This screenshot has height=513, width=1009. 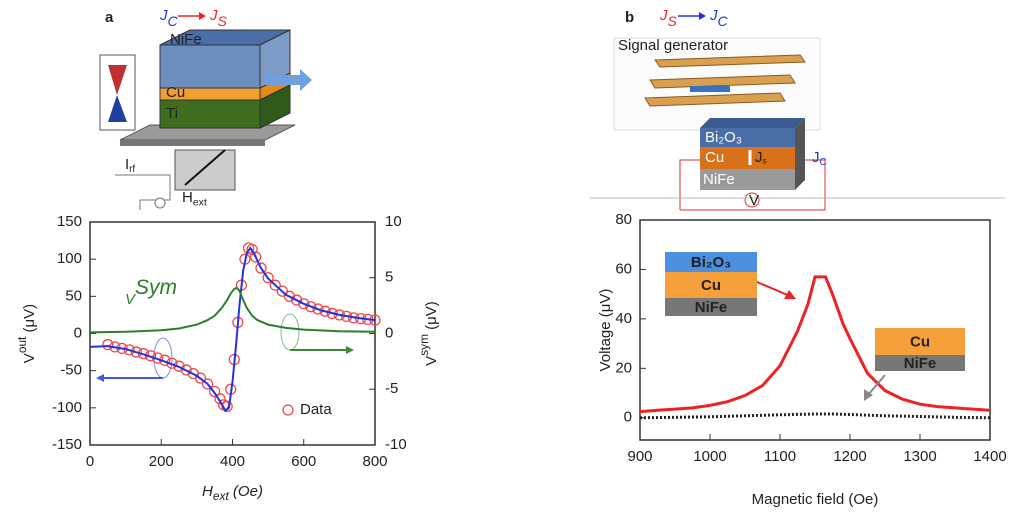 I want to click on text-part: out, so click(x=22, y=344).